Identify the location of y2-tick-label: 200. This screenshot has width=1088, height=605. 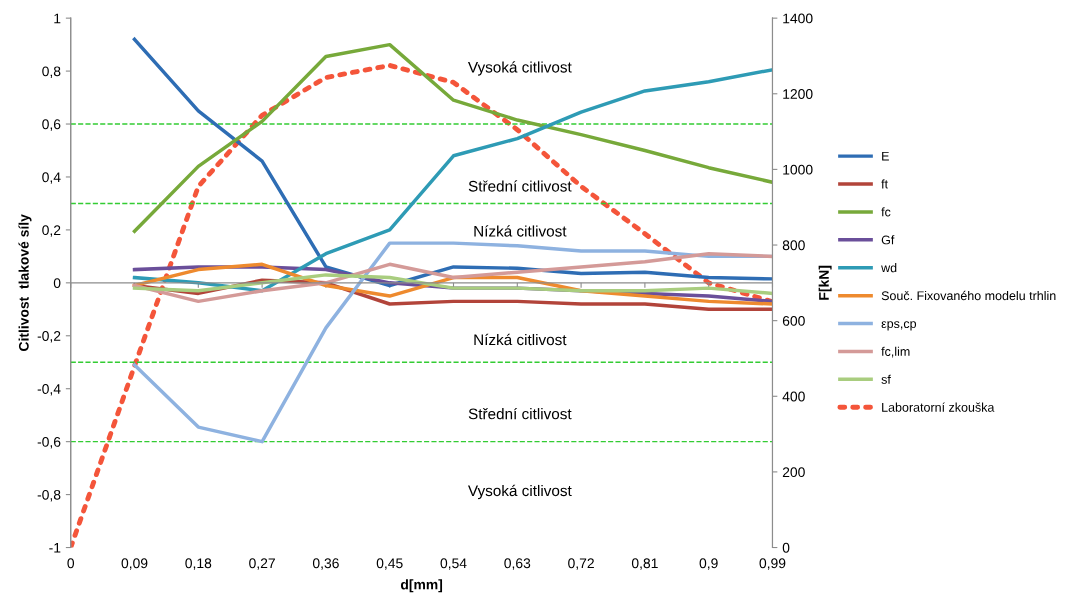
(793, 472).